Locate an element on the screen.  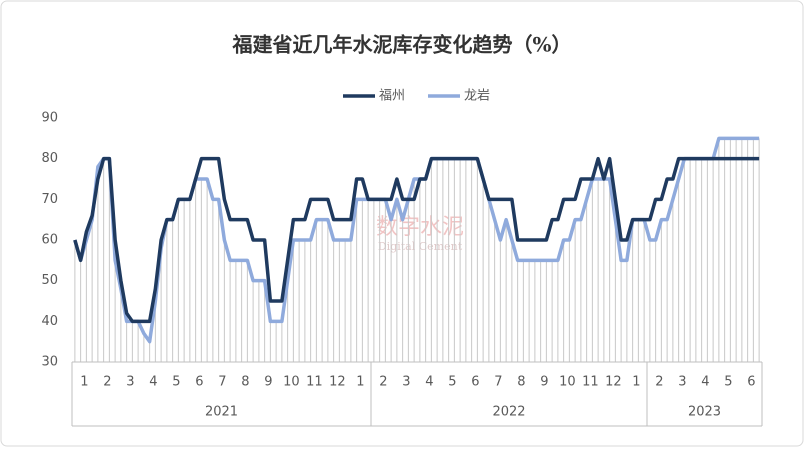
y-tick-label: 80 is located at coordinates (49, 158).